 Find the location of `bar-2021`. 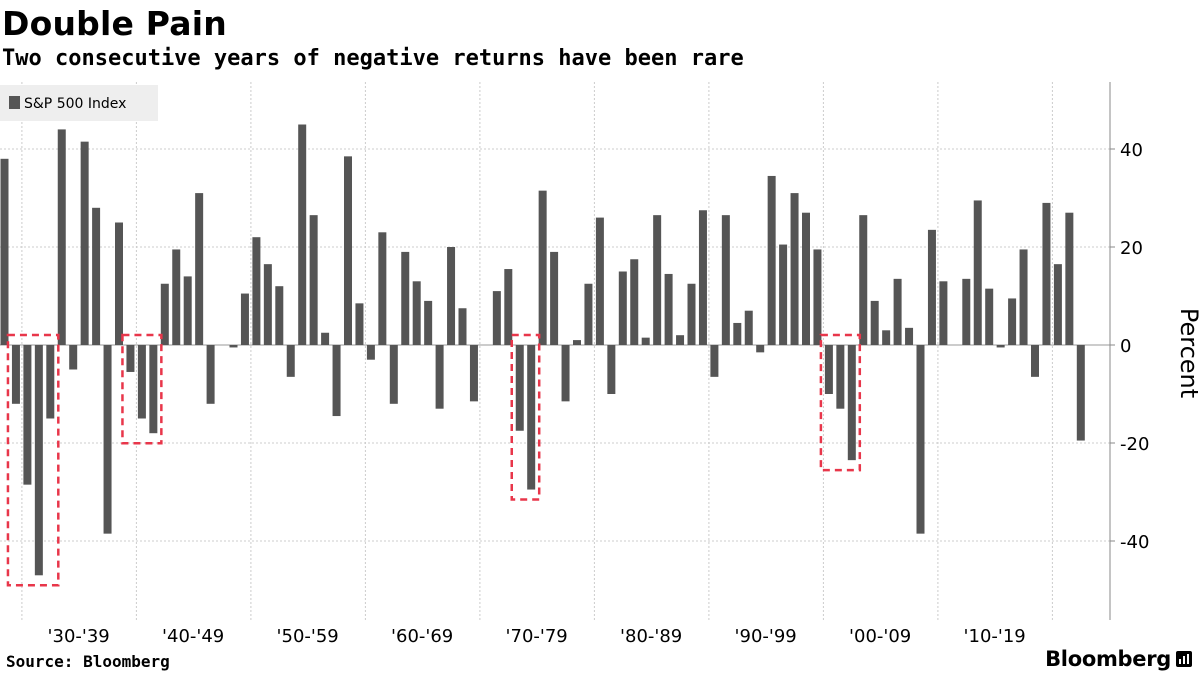

bar-2021 is located at coordinates (1069, 278).